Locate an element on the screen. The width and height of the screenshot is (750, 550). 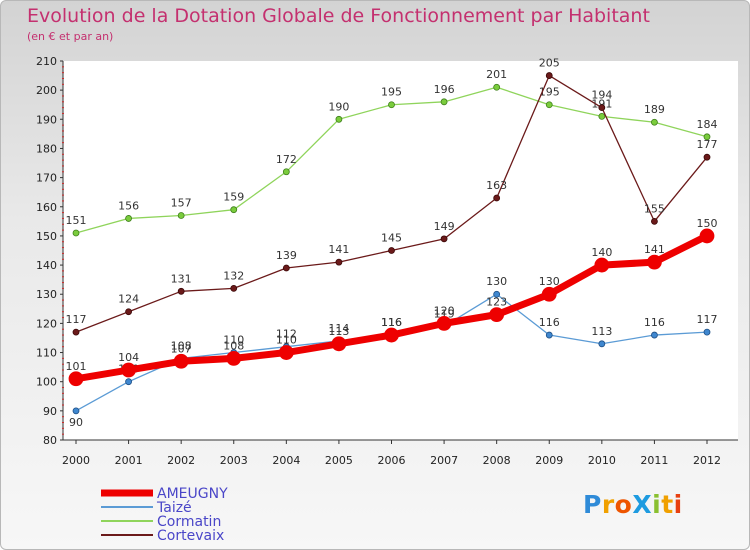
y-tick-label: 200 is located at coordinates (46, 90).